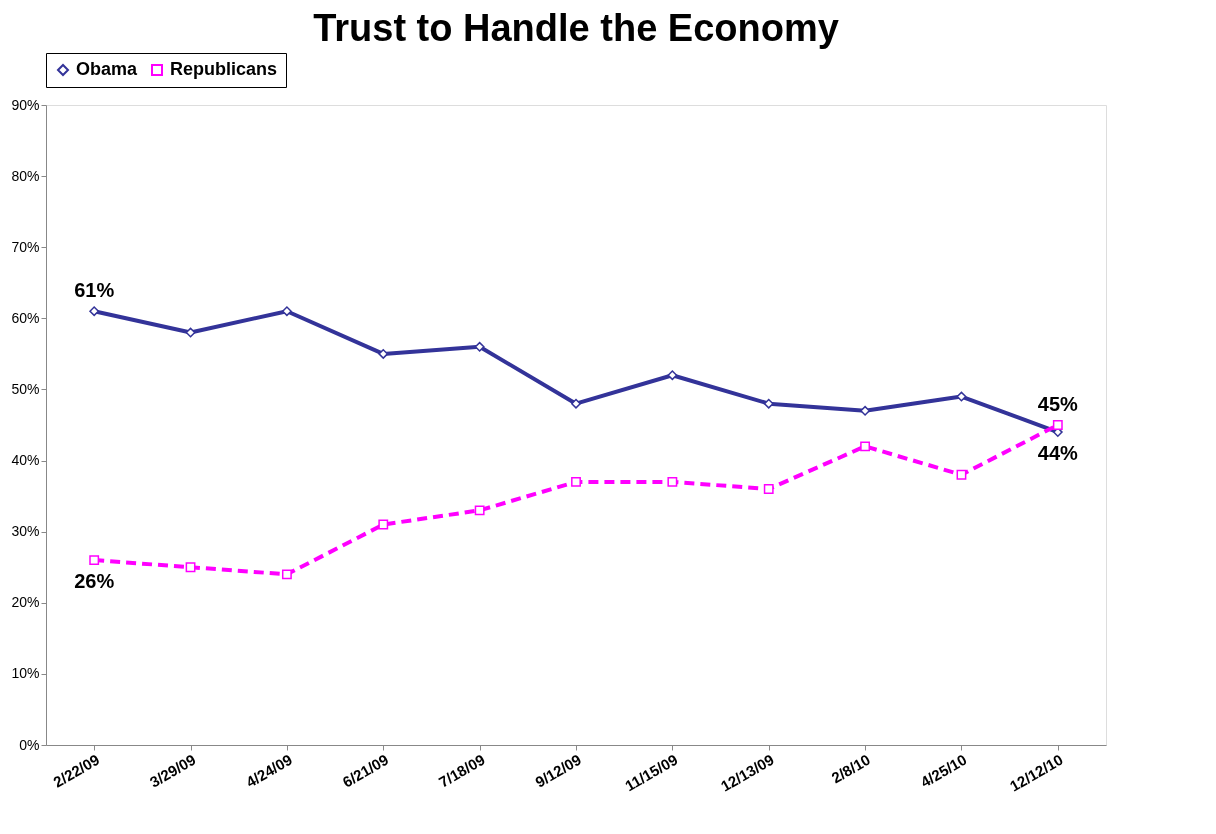 The width and height of the screenshot is (1216, 834). Describe the element at coordinates (1058, 404) in the screenshot. I see `data-label: 45%` at that location.